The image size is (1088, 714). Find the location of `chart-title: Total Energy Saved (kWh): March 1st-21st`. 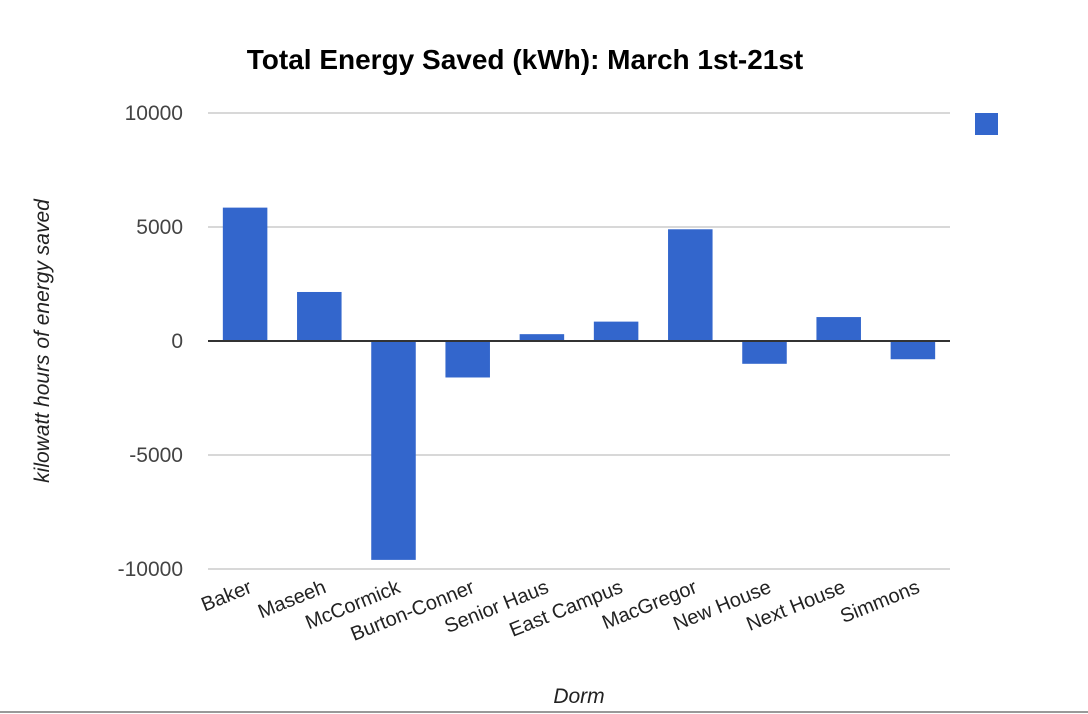

chart-title: Total Energy Saved (kWh): March 1st-21st is located at coordinates (525, 59).